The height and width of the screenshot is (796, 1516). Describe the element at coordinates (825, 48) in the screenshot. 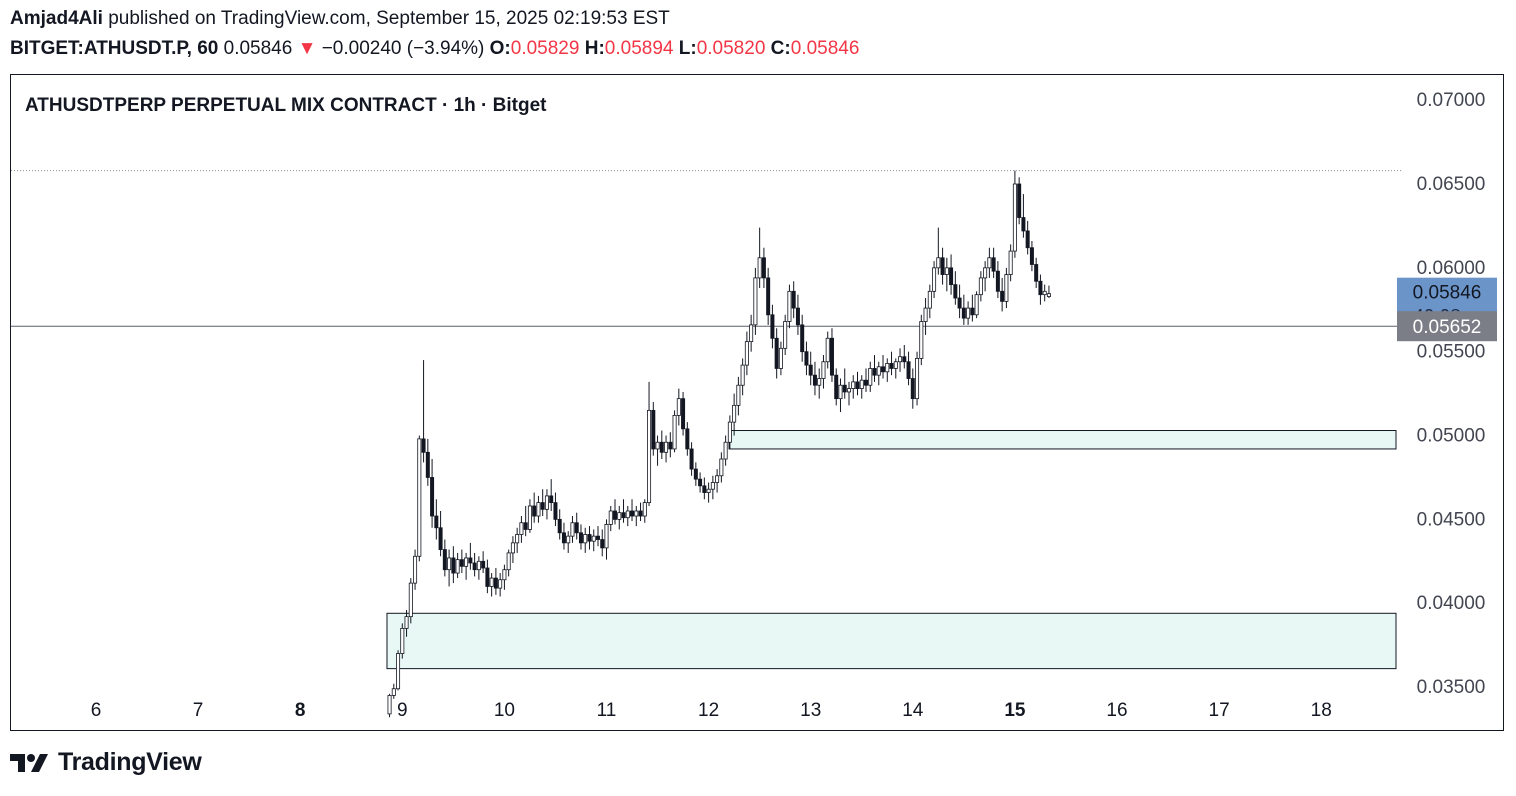

I see `close-value: 0.05846` at that location.